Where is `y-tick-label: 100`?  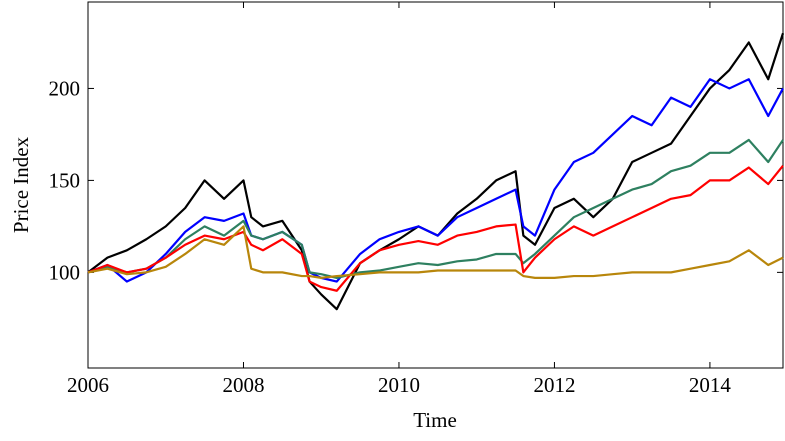 y-tick-label: 100 is located at coordinates (65, 272).